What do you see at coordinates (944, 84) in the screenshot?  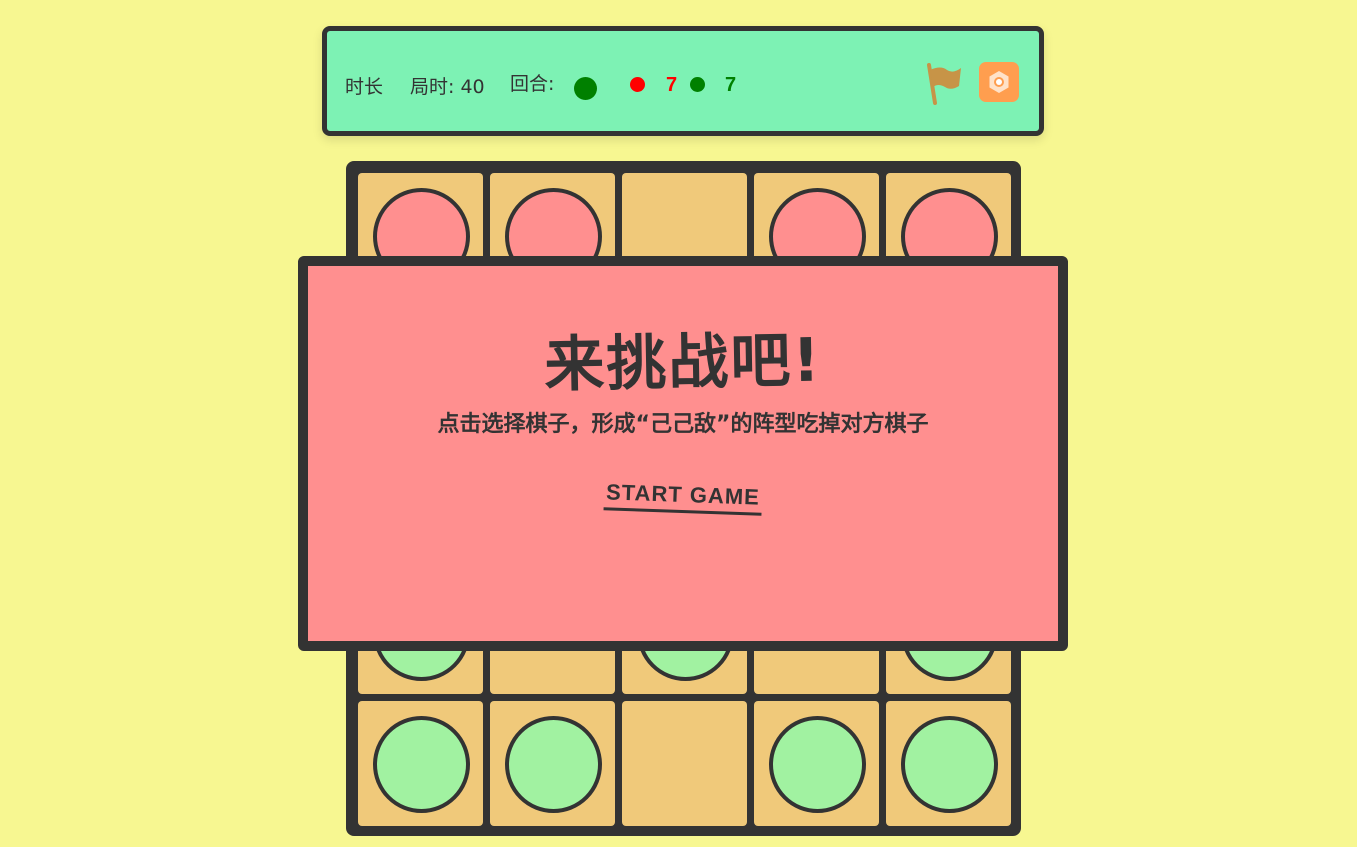 I see `flag-icon` at bounding box center [944, 84].